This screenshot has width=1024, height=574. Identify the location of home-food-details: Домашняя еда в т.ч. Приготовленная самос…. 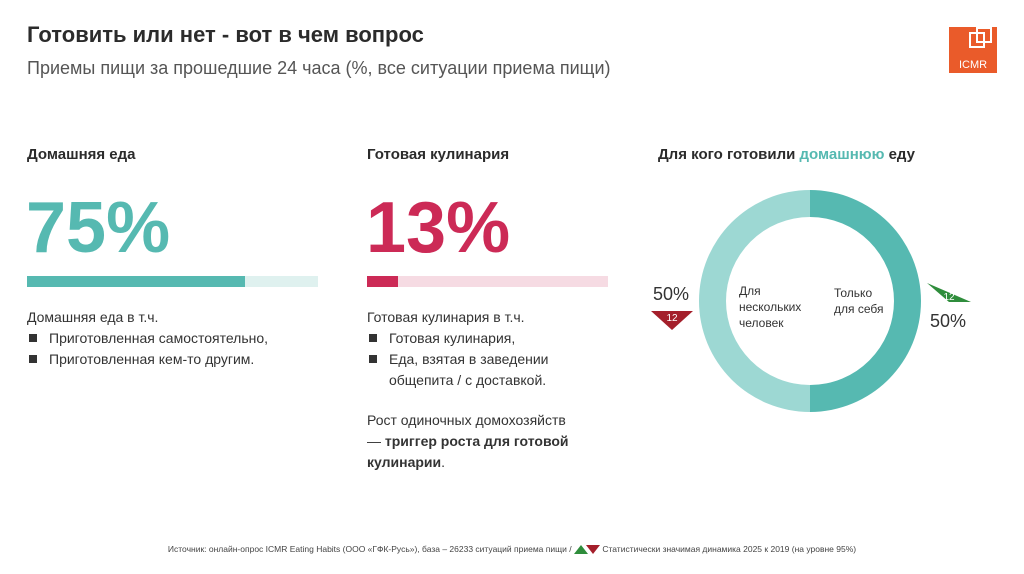
(182, 338).